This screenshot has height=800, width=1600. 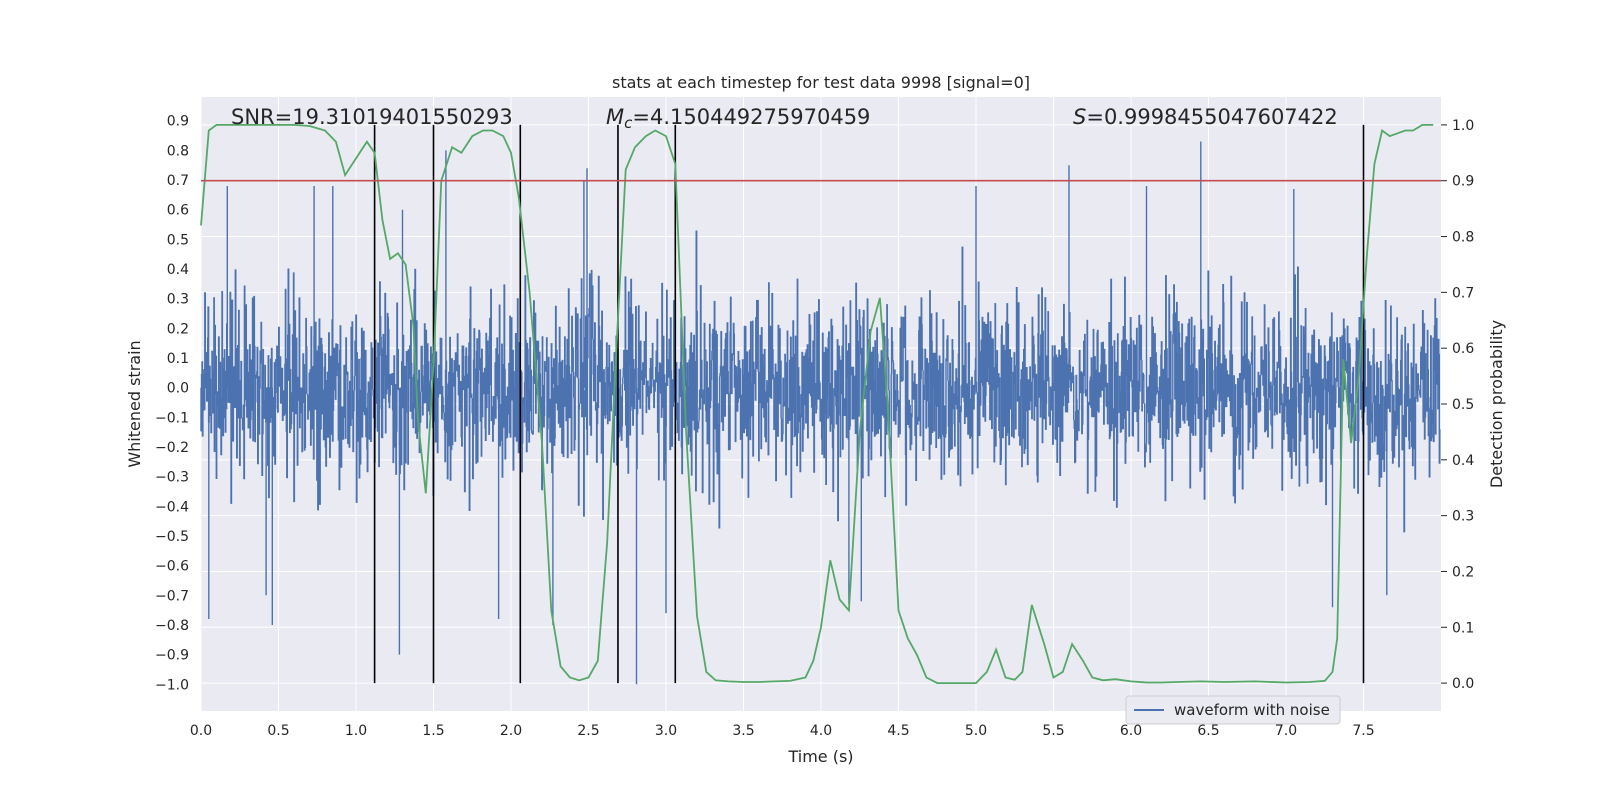 I want to click on x-tick-label: 2.5, so click(x=588, y=731).